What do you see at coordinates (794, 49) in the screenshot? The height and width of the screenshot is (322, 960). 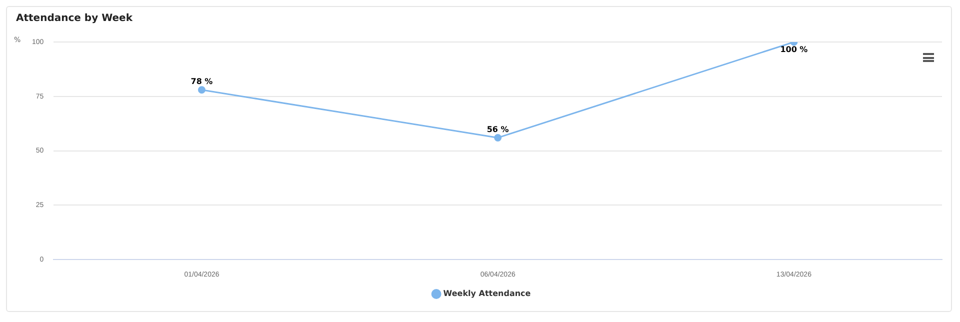 I see `data-label: 100 %` at bounding box center [794, 49].